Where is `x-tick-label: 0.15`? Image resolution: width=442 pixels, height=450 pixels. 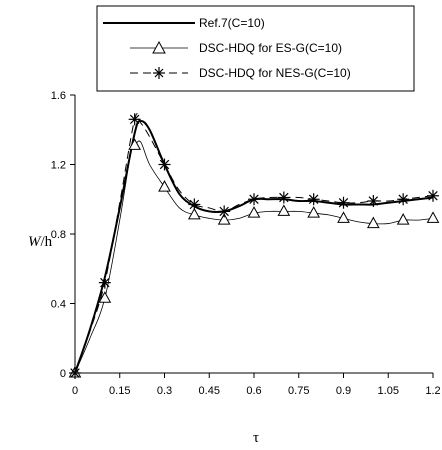
x-tick-label: 0.15 is located at coordinates (119, 391).